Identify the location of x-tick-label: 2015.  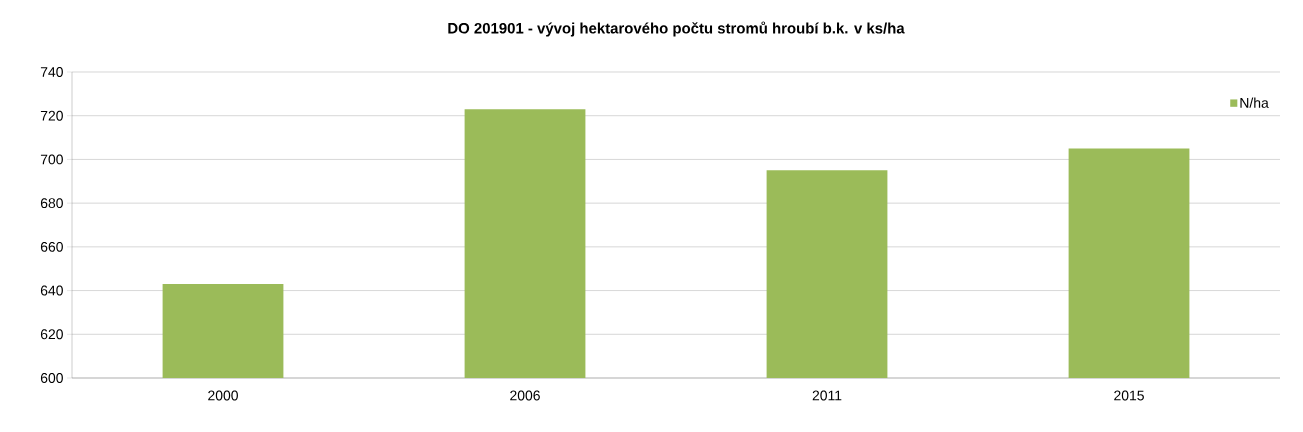
(1129, 395).